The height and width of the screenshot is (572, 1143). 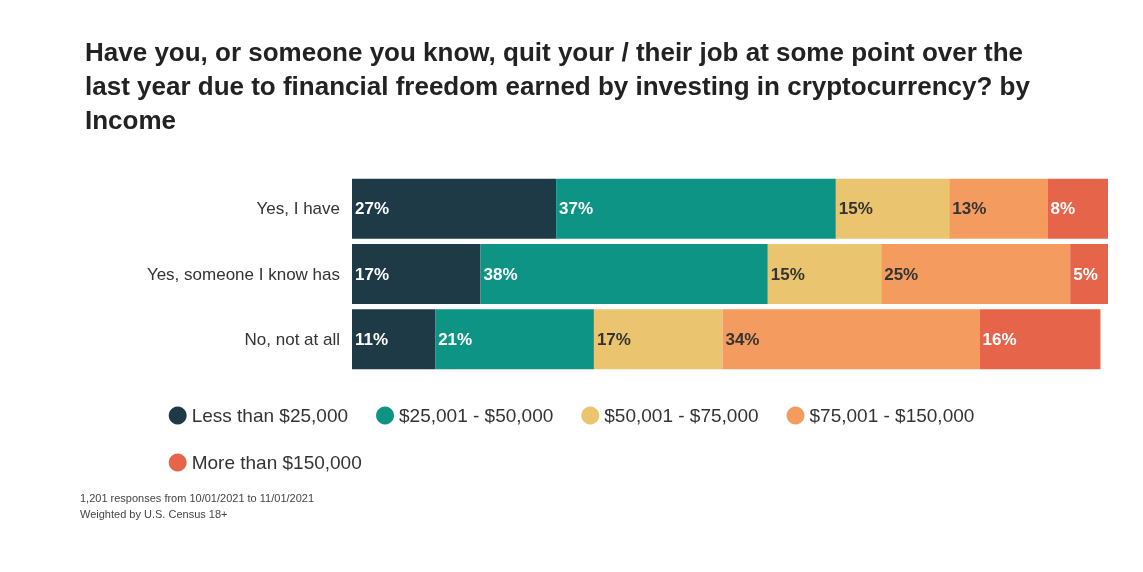 I want to click on data-label: 13%, so click(x=969, y=209).